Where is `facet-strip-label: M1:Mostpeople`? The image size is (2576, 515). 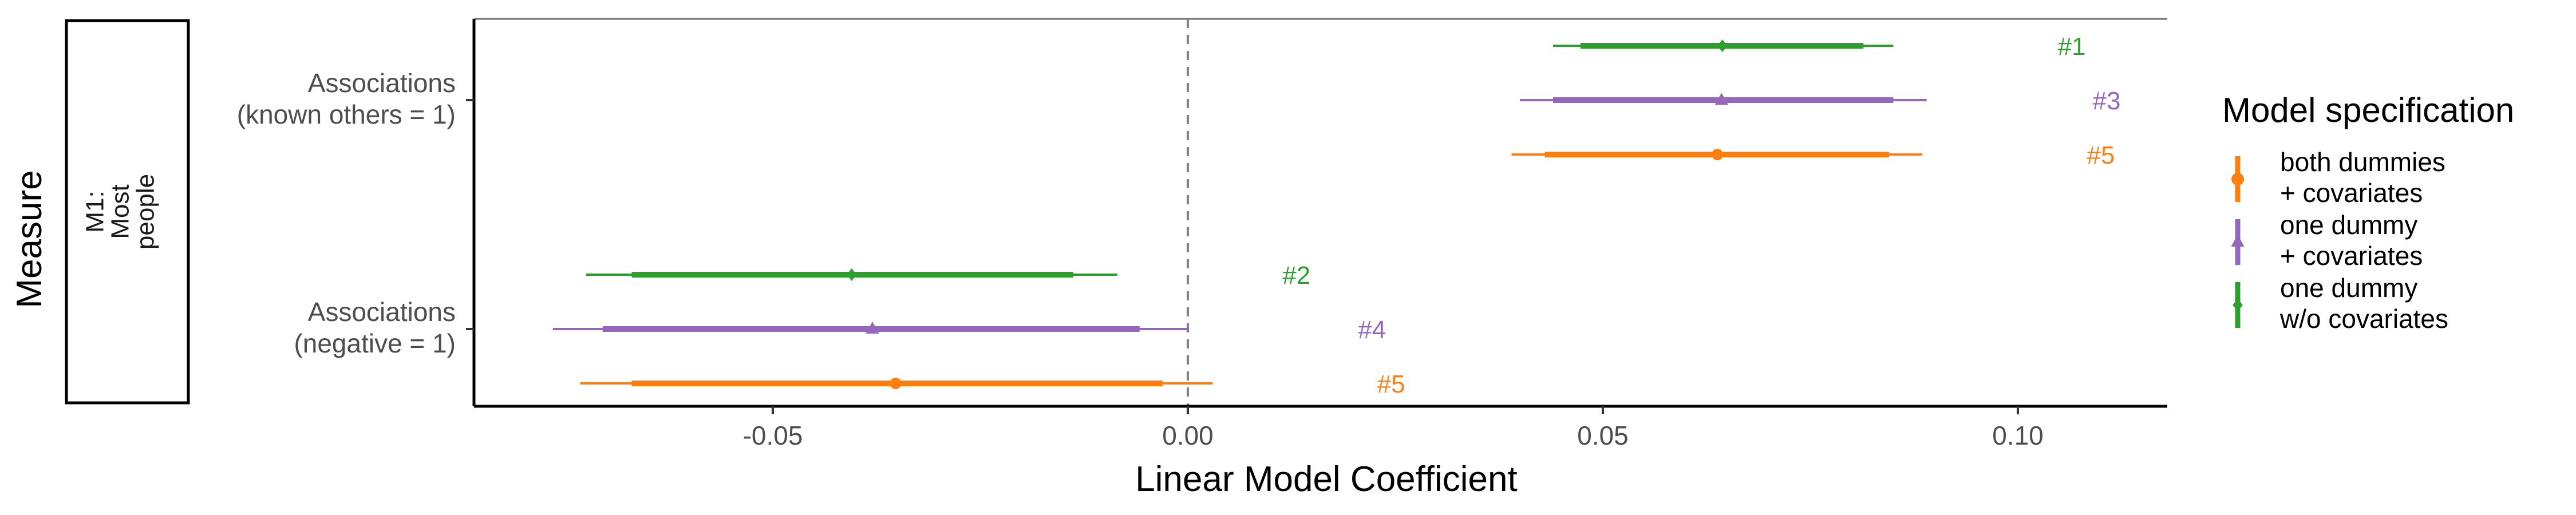
facet-strip-label: M1:Mostpeople is located at coordinates (120, 211).